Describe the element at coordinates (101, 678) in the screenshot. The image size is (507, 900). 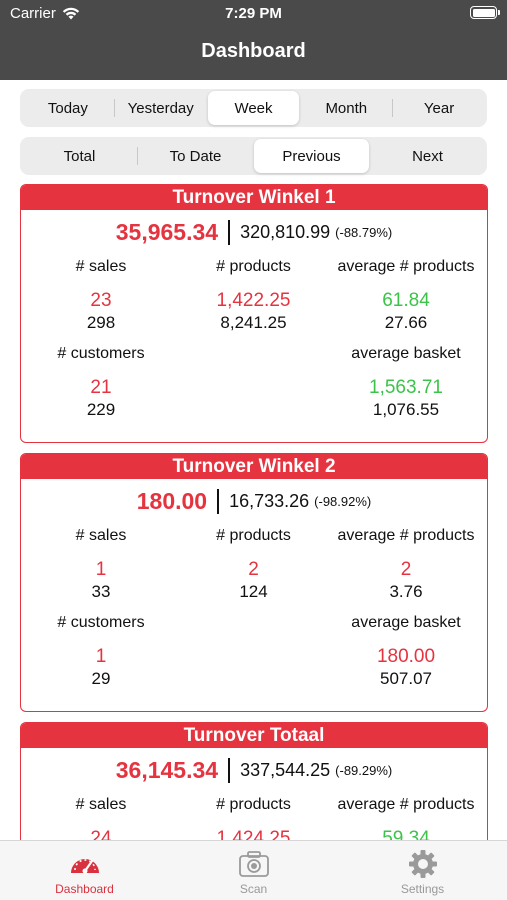
I see `stat-previous: 29` at that location.